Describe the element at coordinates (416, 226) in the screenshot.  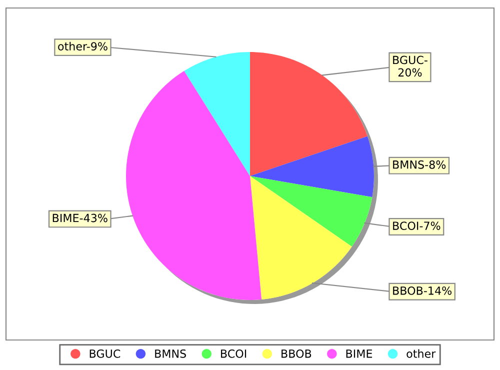
I see `data-label: BCOI-7%` at that location.